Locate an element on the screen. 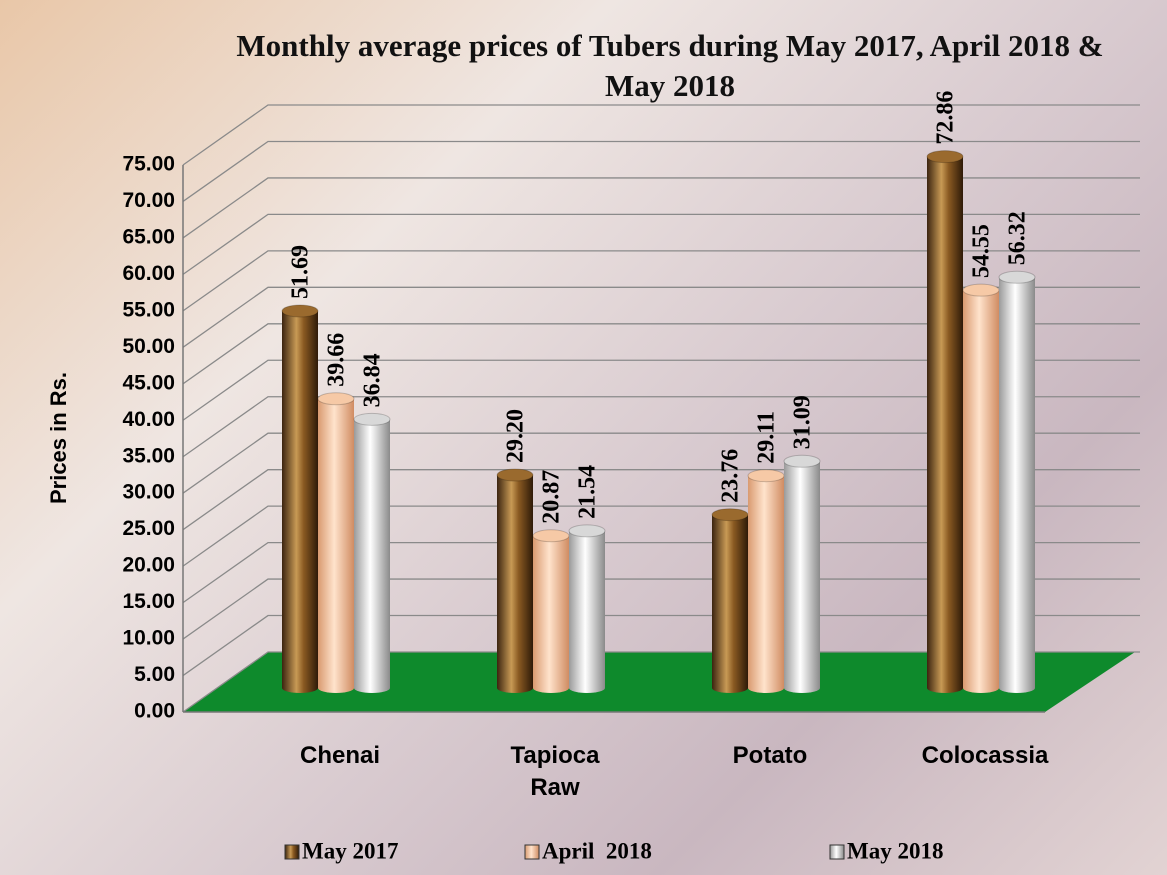  y-tick-label: 50.00 is located at coordinates (148, 346).